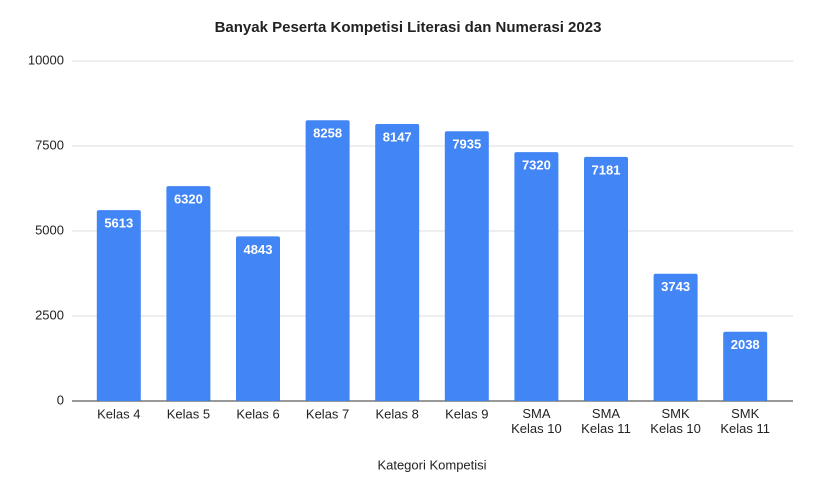  I want to click on value-label: 8258, so click(327, 133).